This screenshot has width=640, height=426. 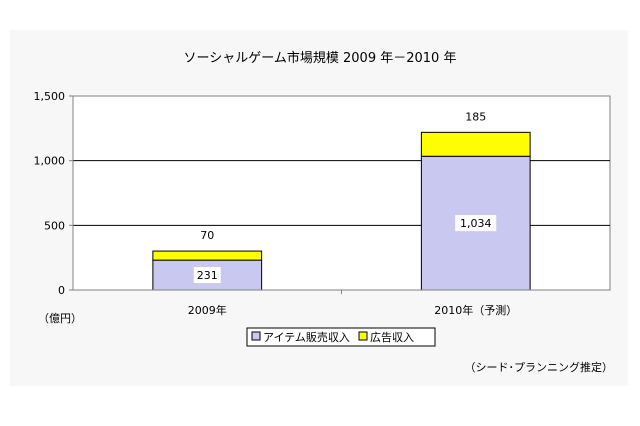 What do you see at coordinates (539, 367) in the screenshot?
I see `source-note: （シード･プランニング推定）` at bounding box center [539, 367].